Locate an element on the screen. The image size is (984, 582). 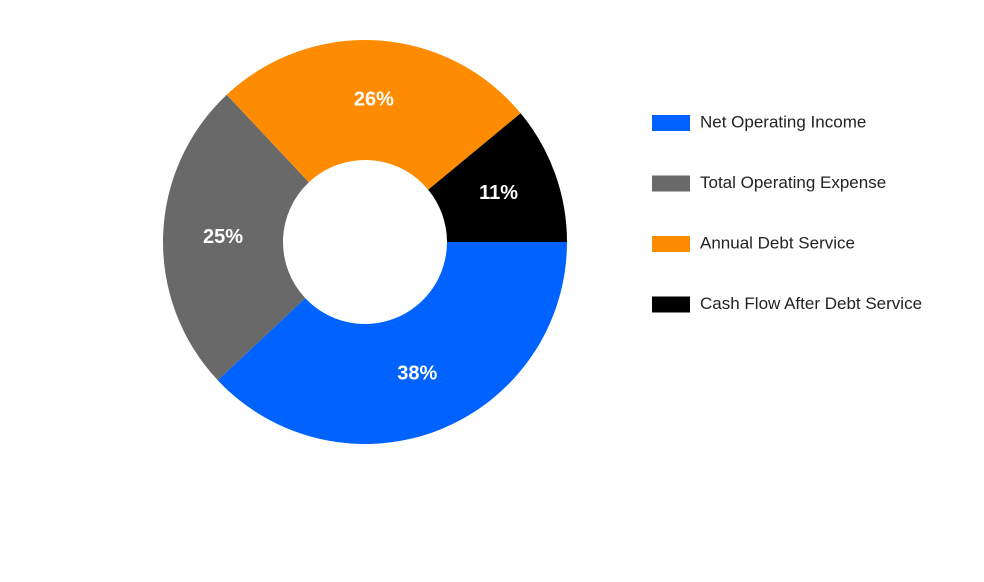
data-label: 25% is located at coordinates (223, 237).